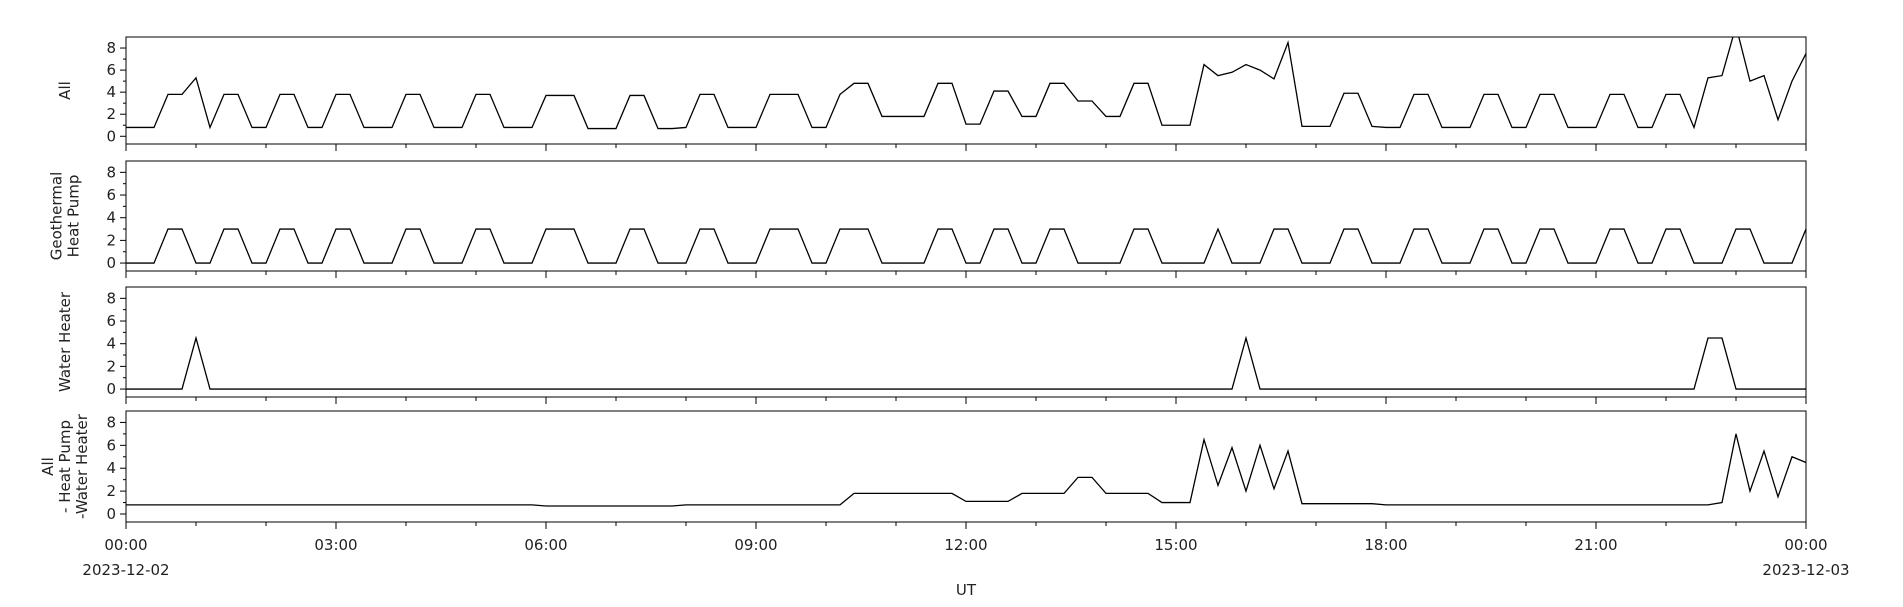 This screenshot has width=1903, height=607. I want to click on x-tick-label: 18:00, so click(1385, 545).